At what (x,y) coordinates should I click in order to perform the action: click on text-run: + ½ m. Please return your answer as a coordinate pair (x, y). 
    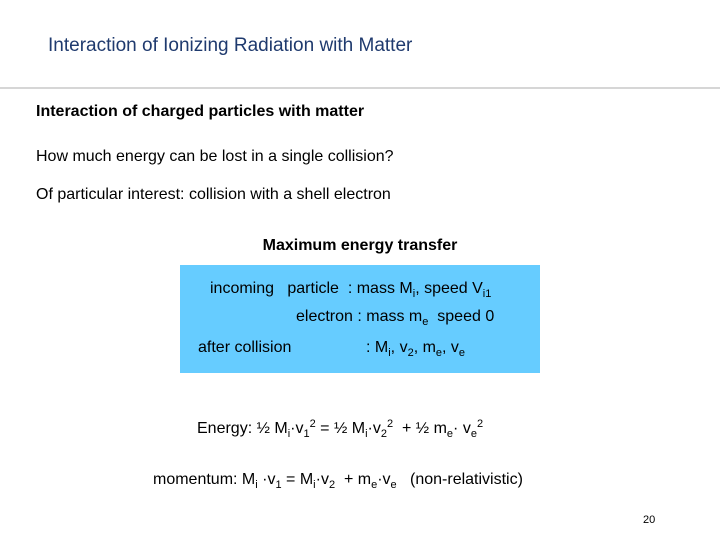
    Looking at the image, I should click on (420, 428).